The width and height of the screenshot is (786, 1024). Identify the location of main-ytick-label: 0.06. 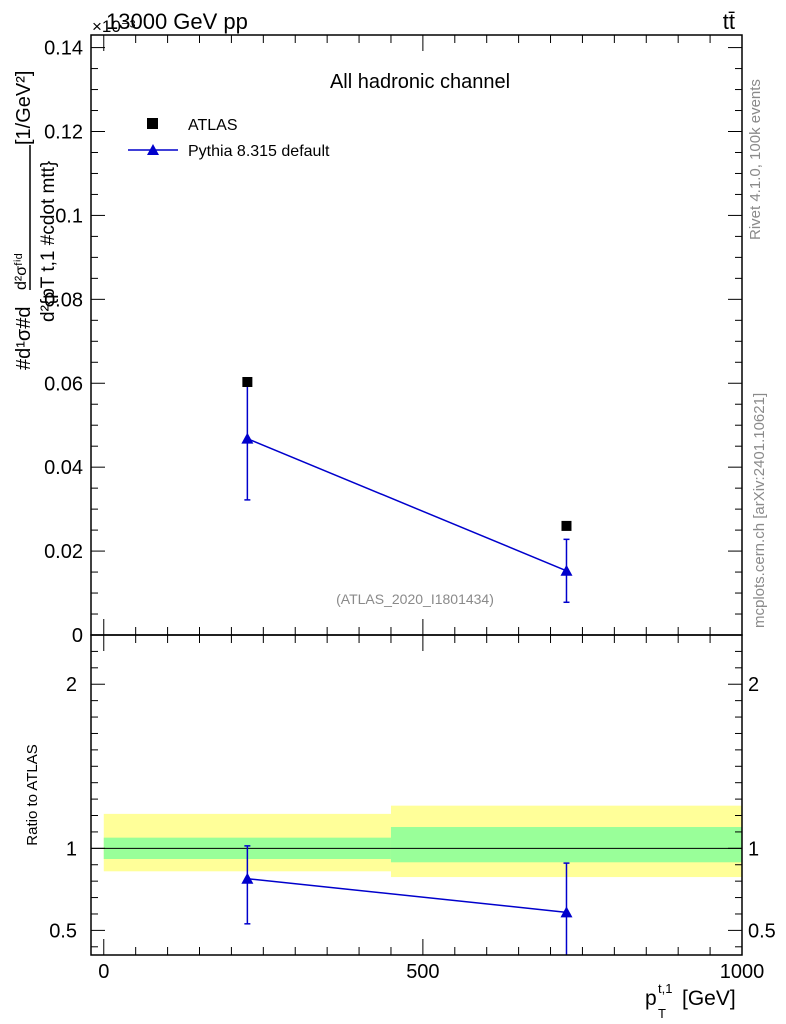
(63, 384).